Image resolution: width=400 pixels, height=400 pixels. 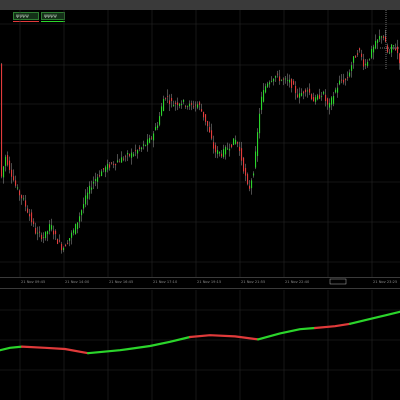 What do you see at coordinates (297, 282) in the screenshot?
I see `time-axis-label: 21 Nov 22:40` at bounding box center [297, 282].